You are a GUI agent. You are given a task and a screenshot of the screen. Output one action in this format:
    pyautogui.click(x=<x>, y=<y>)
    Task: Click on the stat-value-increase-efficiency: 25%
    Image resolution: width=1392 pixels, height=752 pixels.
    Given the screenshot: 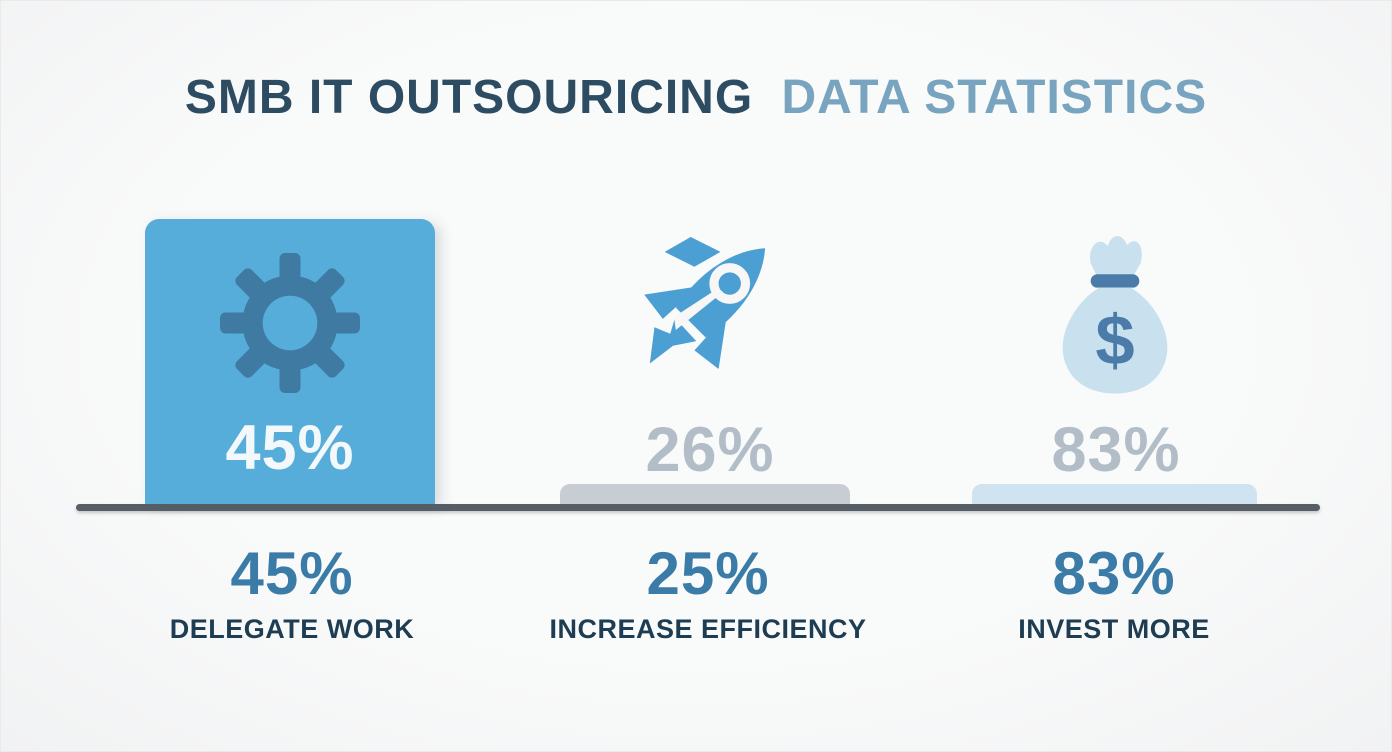 What is the action you would take?
    pyautogui.click(x=708, y=573)
    